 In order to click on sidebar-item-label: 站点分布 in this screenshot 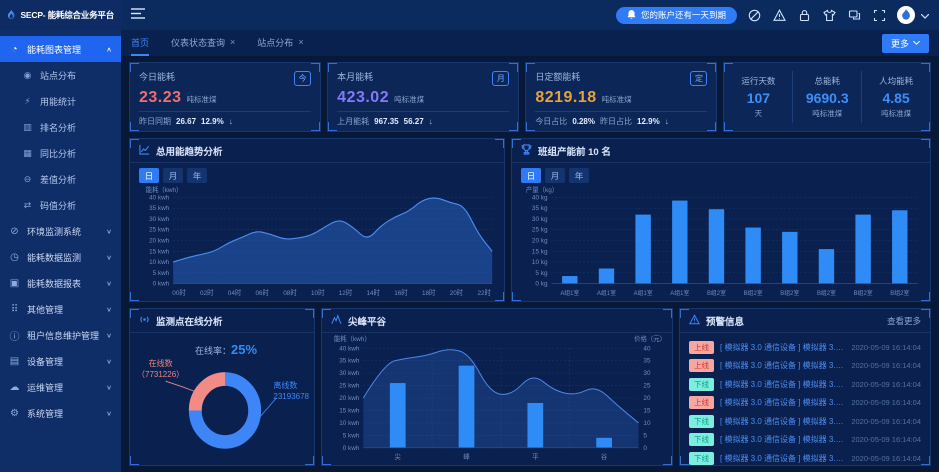, I will do `click(58, 75)`.